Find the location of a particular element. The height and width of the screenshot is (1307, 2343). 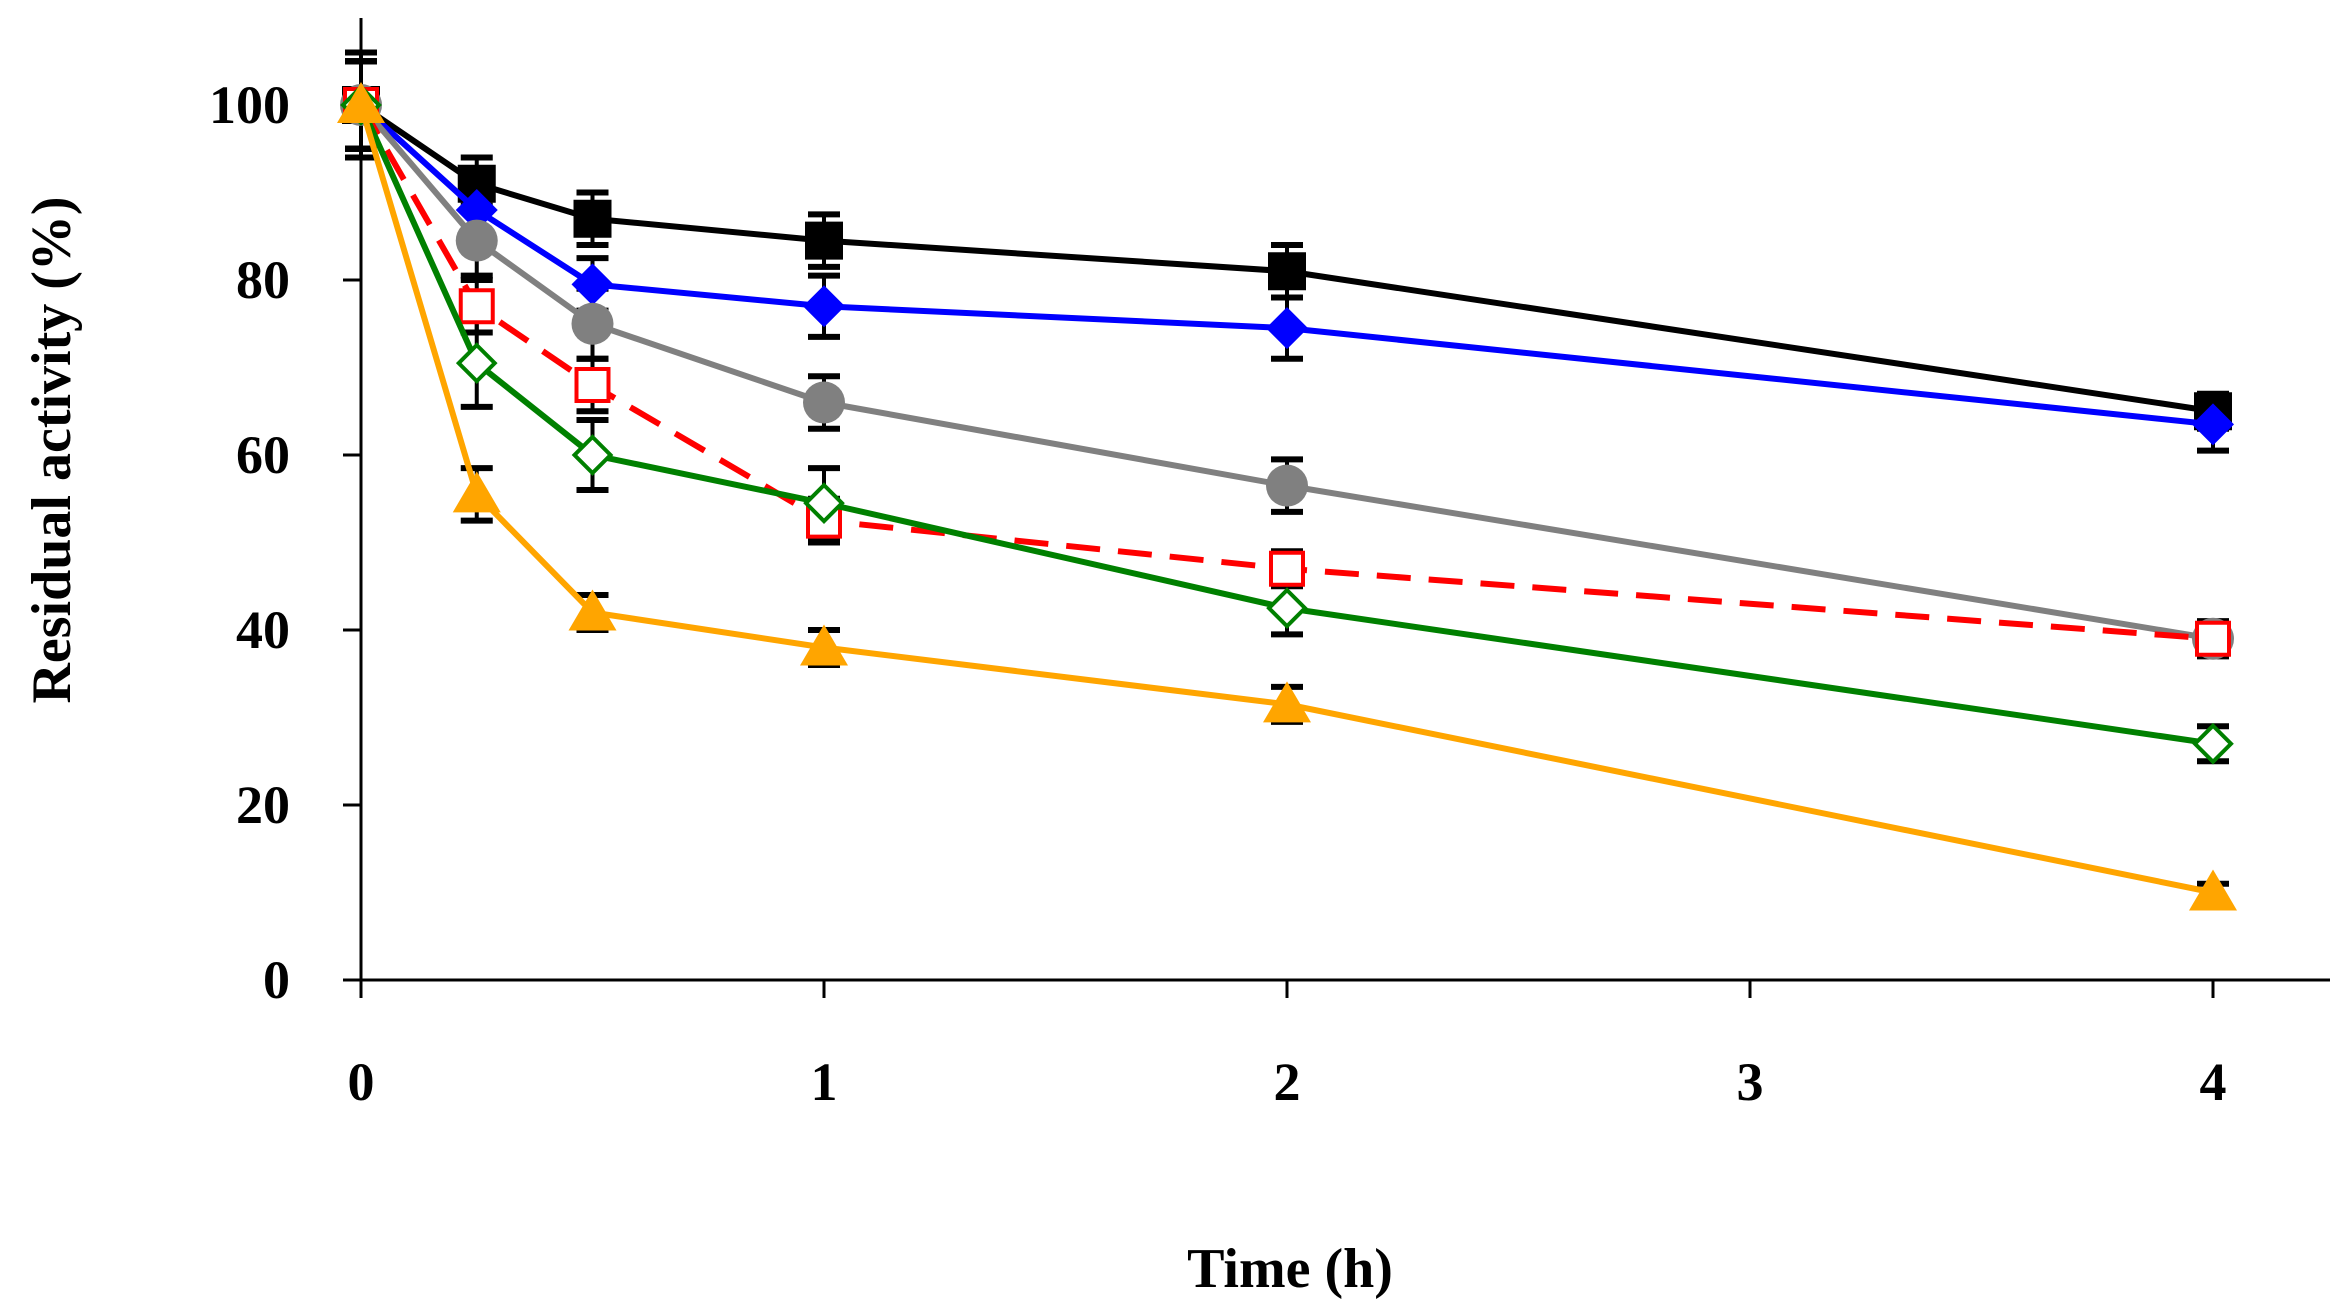

x-axis-title: Time (h) is located at coordinates (1290, 1269).